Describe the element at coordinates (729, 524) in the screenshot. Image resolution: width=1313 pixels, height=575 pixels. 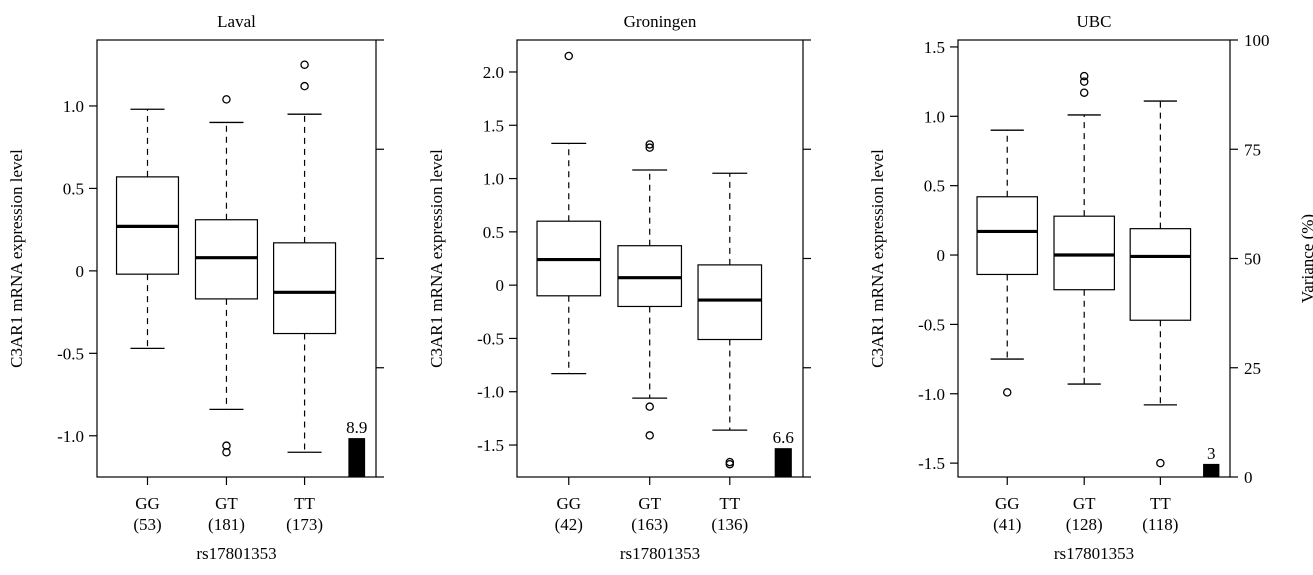
I see `sample-count-label: (136)` at that location.